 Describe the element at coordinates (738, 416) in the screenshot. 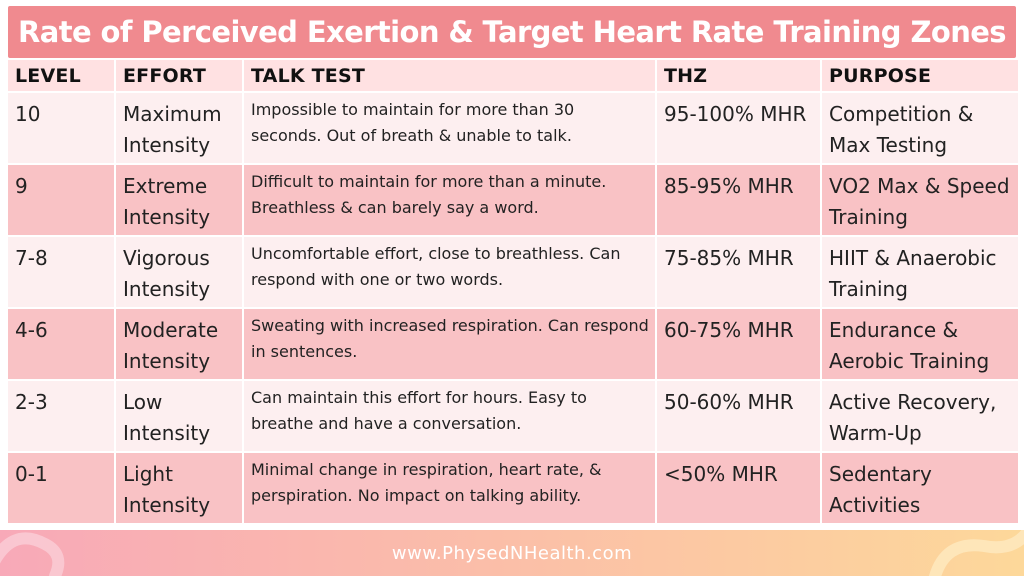

I see `thz-cell: 50-60% MHR` at that location.